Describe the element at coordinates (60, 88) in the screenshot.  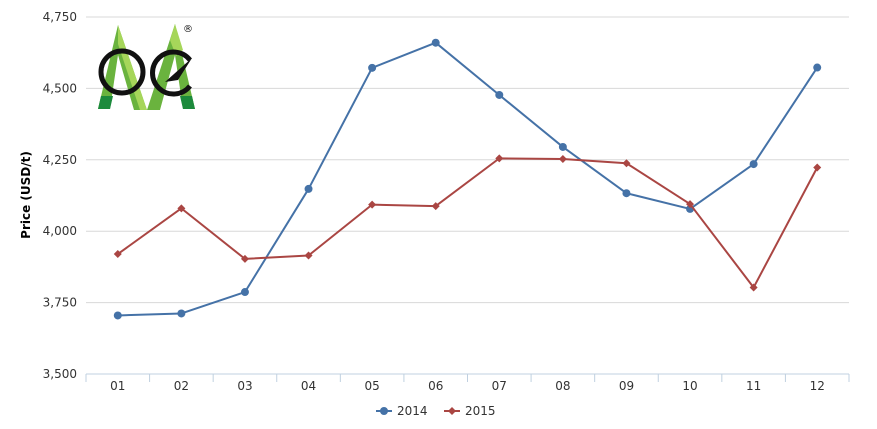
I see `y-tick-label: 4,500` at that location.